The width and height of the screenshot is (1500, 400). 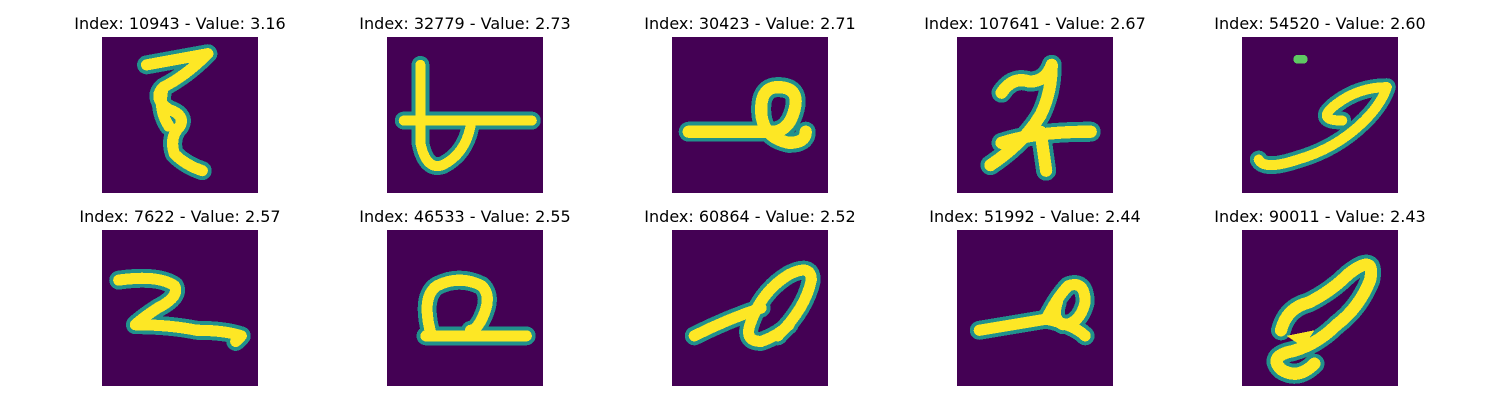 I want to click on panel-title: Index: 7622 - Value: 2.57, so click(x=180, y=216).